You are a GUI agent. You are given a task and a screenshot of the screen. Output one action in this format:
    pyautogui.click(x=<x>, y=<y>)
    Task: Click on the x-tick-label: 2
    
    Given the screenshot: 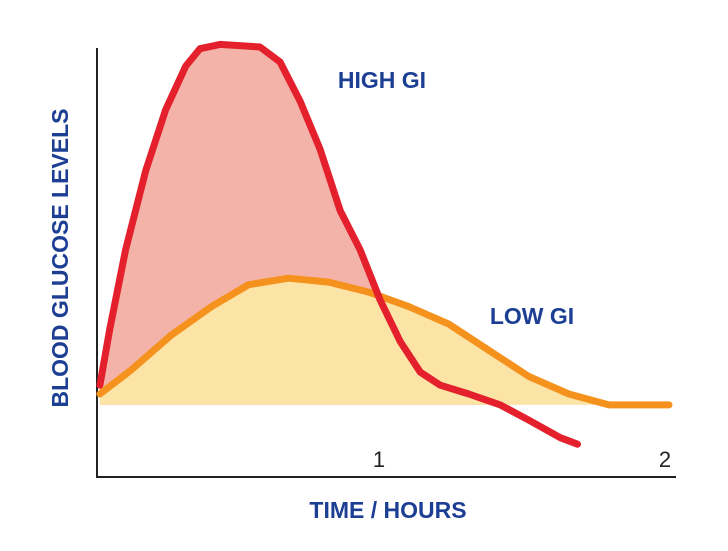 What is the action you would take?
    pyautogui.click(x=665, y=459)
    